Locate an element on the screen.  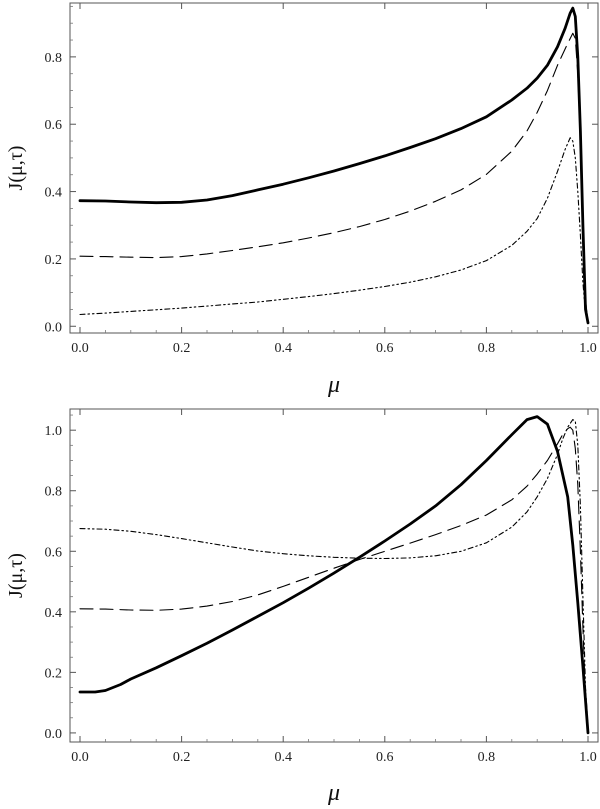
y-tick-label: 1.0 is located at coordinates (54, 431).